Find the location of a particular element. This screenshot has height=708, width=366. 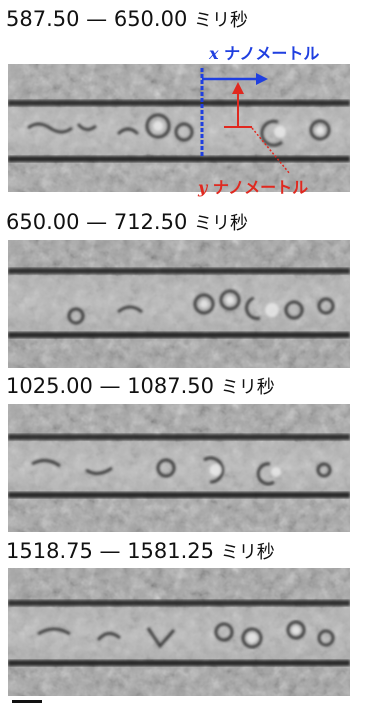

x-axis-label: x ナノメートル is located at coordinates (264, 52).